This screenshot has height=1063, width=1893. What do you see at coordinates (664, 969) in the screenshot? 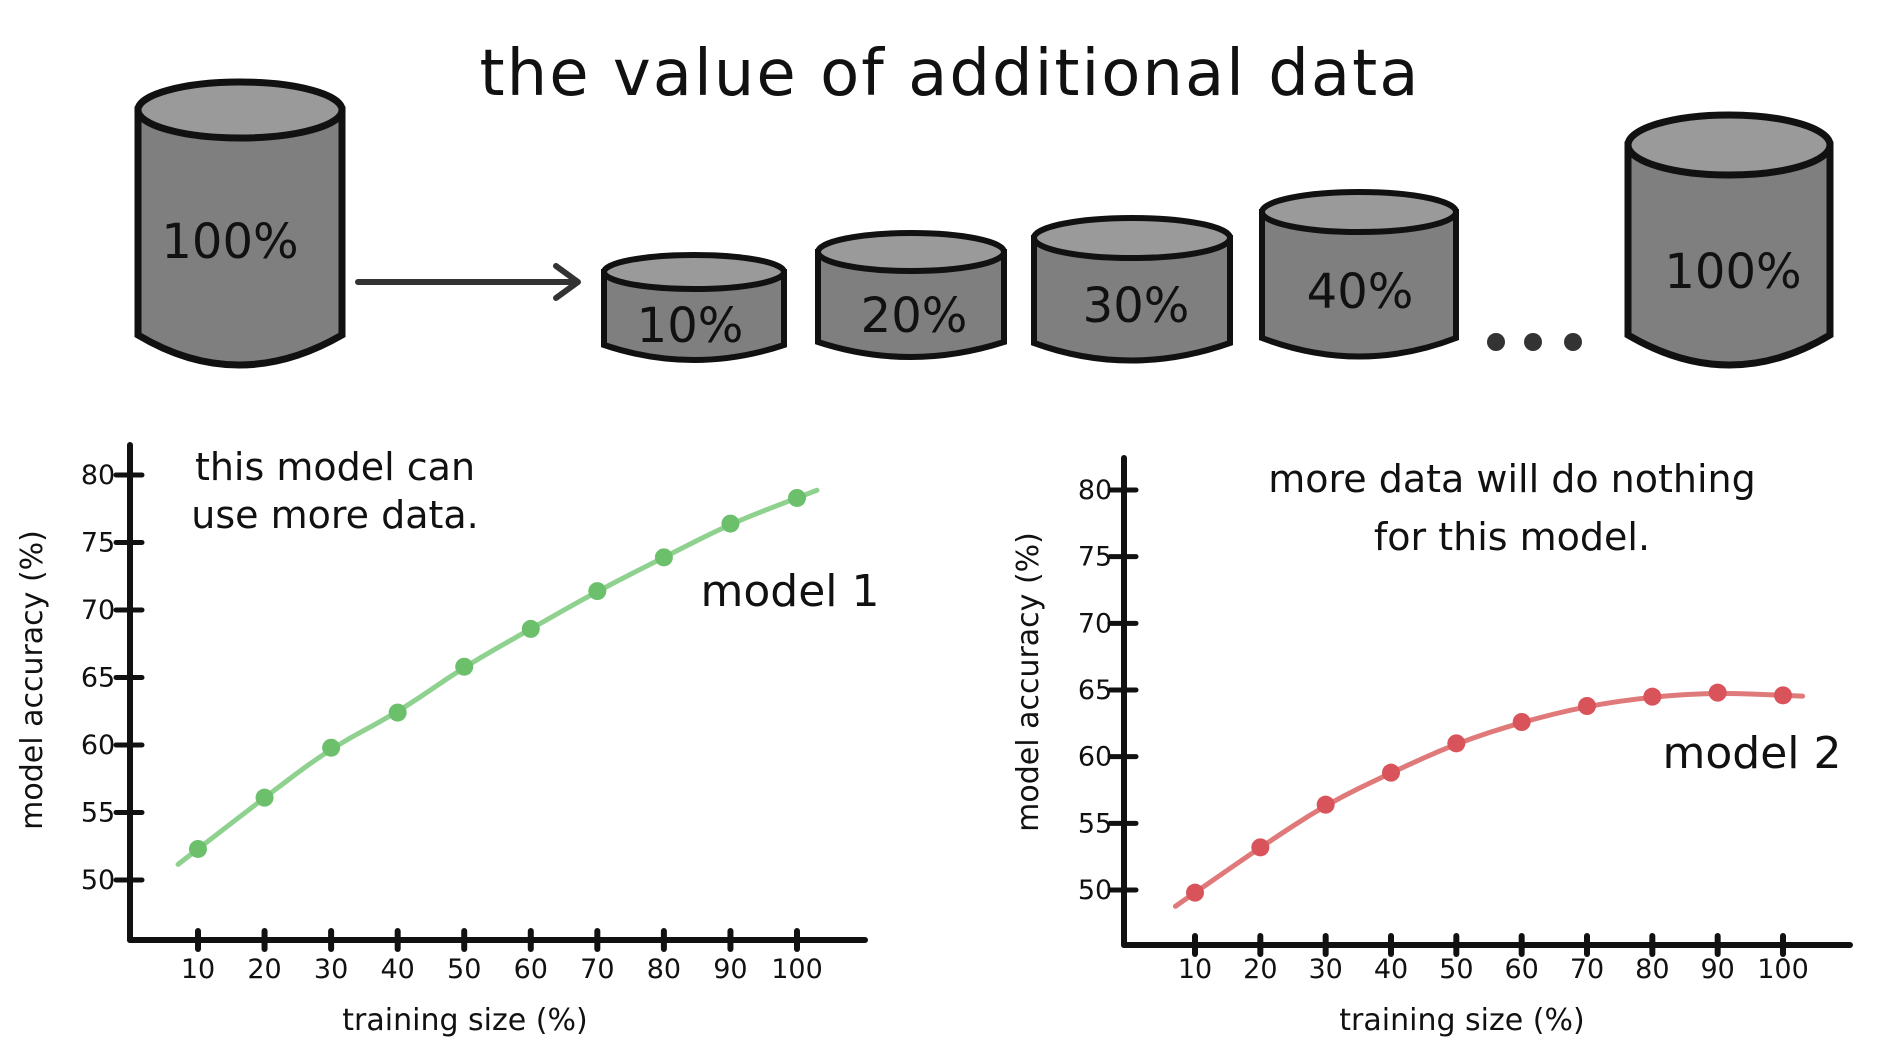
I see `chart-1-x-tick-label: 80` at bounding box center [664, 969].